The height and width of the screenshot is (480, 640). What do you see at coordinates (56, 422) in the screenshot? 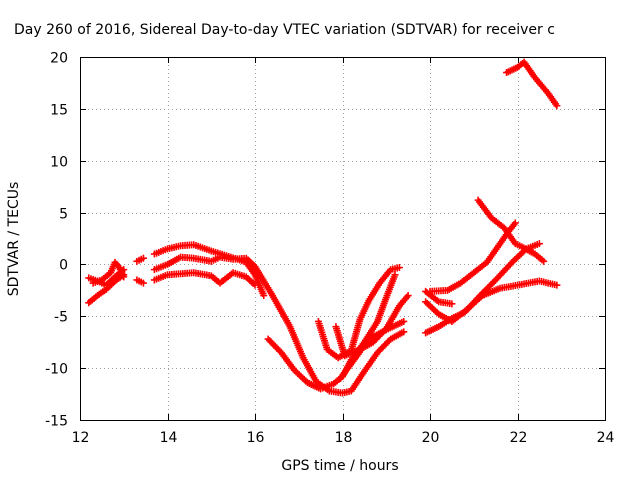
I see `y-tick-label: -15` at bounding box center [56, 422].